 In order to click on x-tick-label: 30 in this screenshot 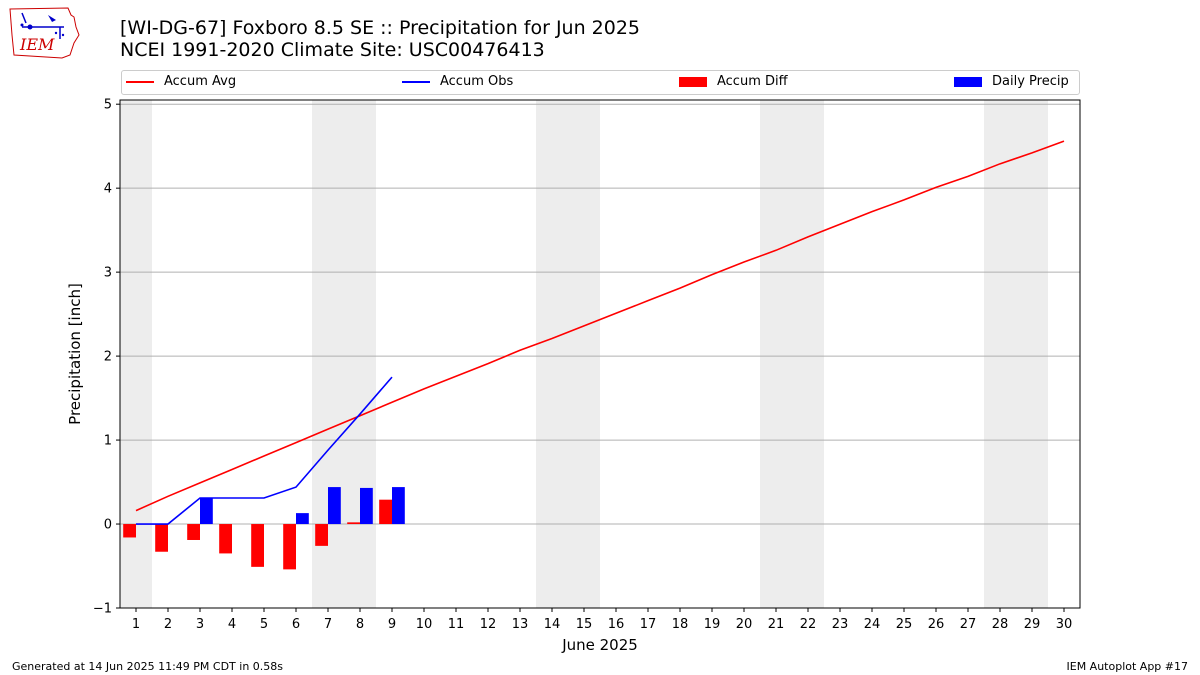, I will do `click(1064, 624)`.